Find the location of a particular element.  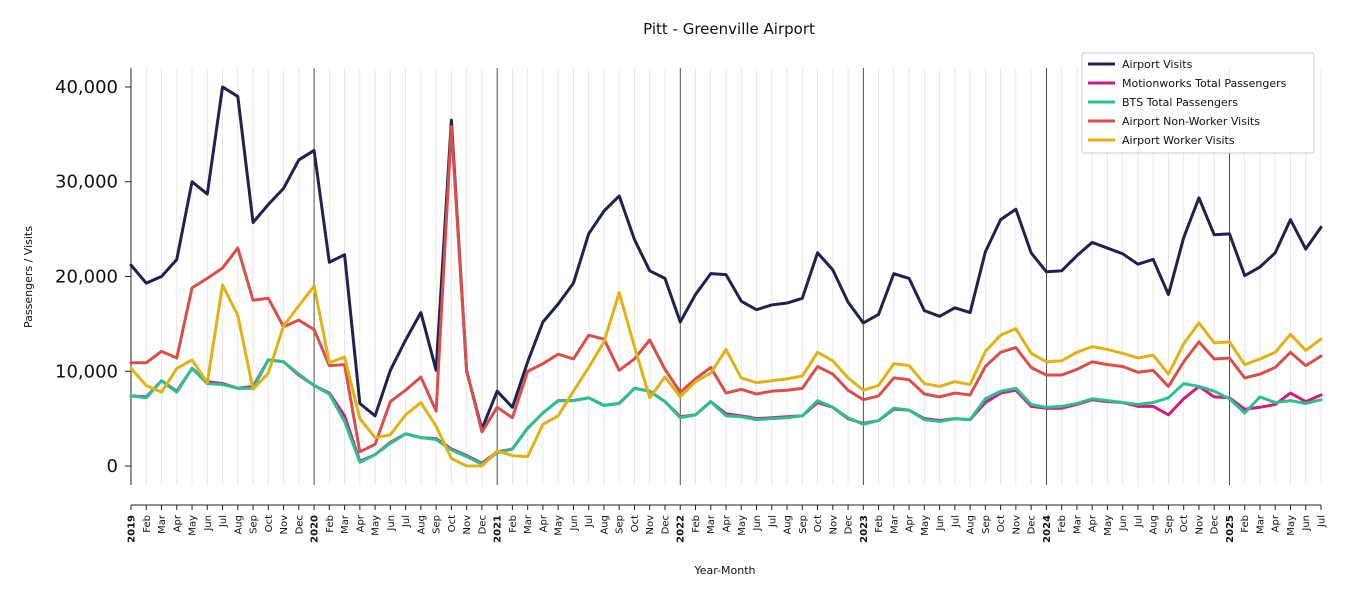

legend-entry: Motionworks Total Passengers is located at coordinates (1204, 83).